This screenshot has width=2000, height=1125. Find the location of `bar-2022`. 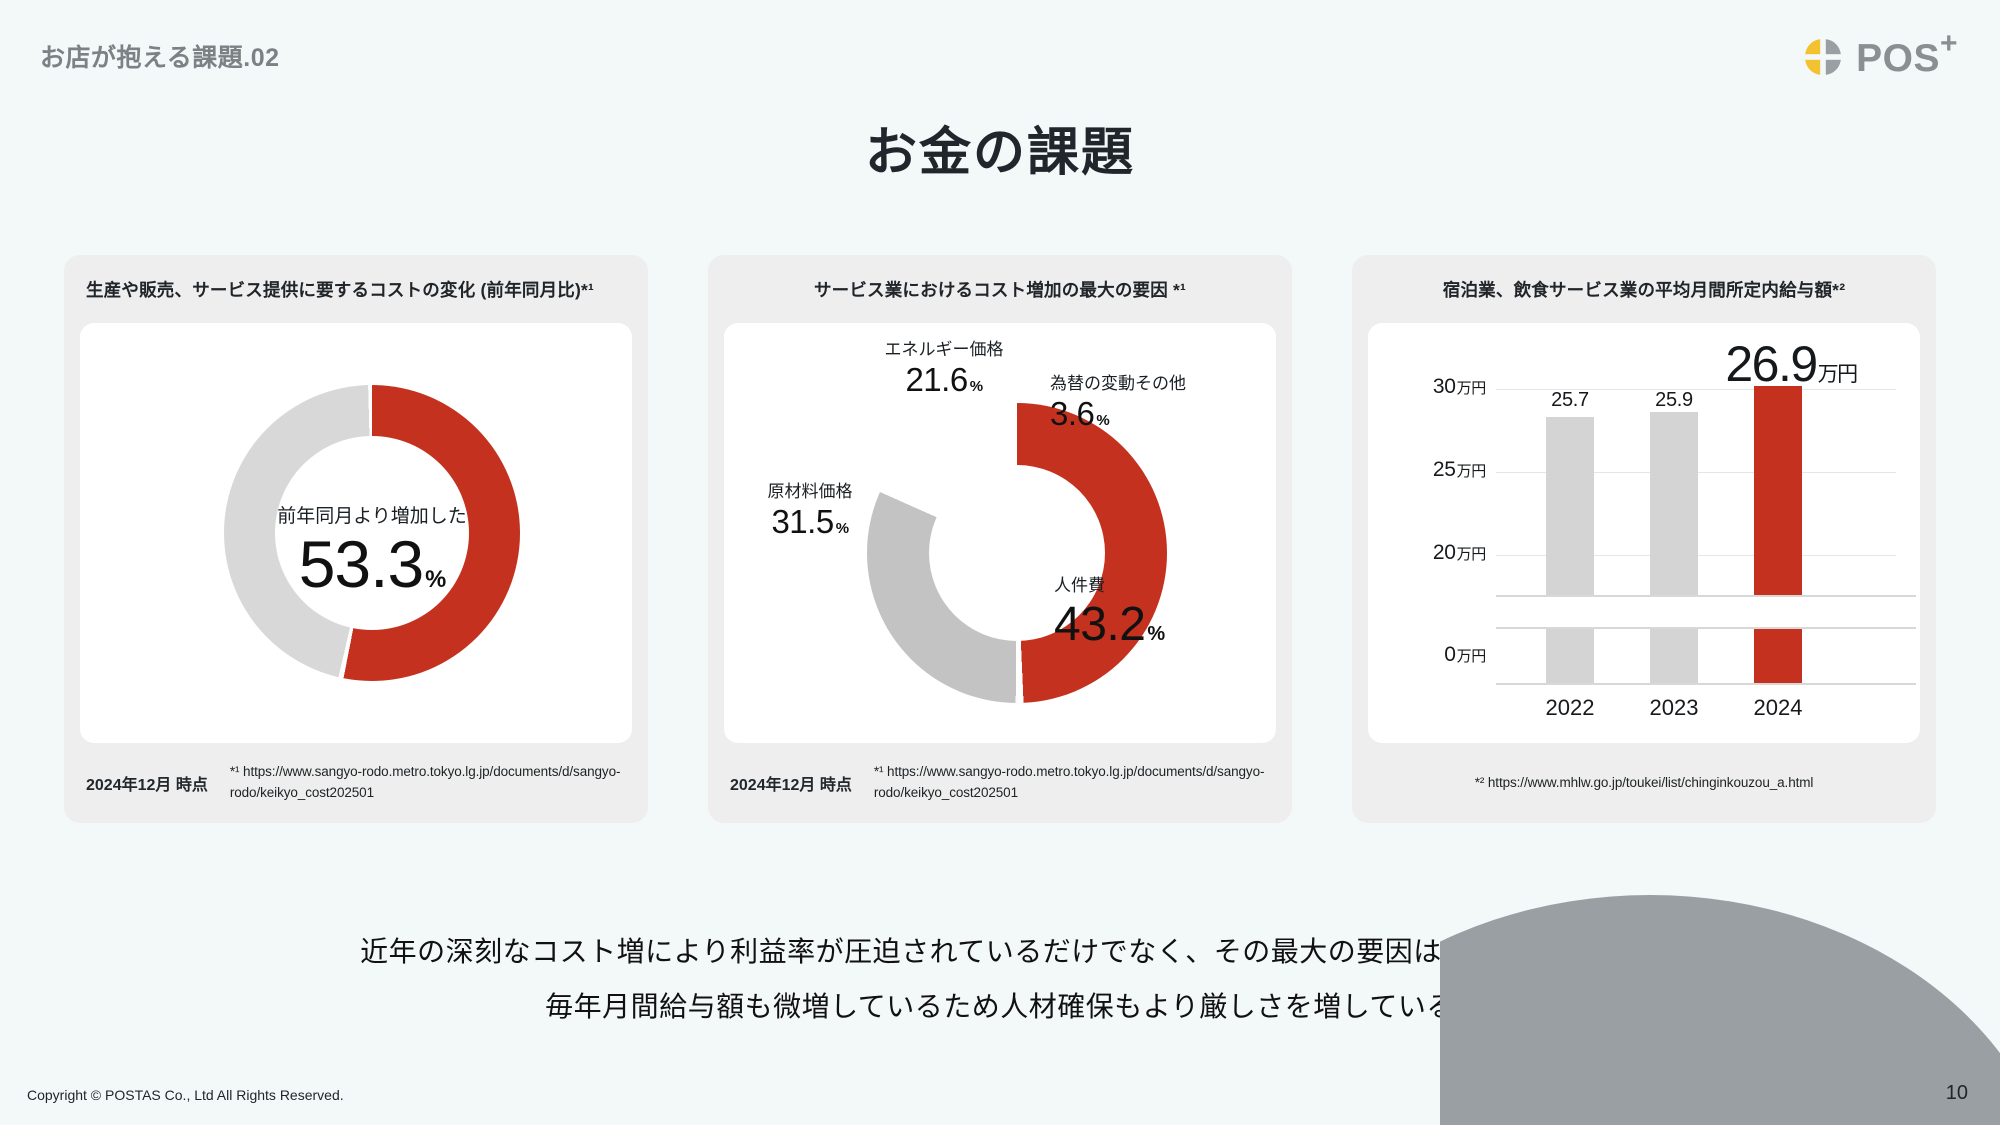

bar-2022 is located at coordinates (1570, 550).